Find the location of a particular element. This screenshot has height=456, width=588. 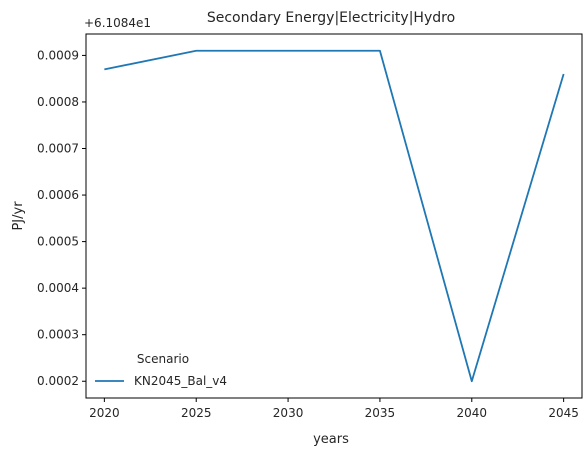

x-tick-label: 2045 is located at coordinates (563, 413).